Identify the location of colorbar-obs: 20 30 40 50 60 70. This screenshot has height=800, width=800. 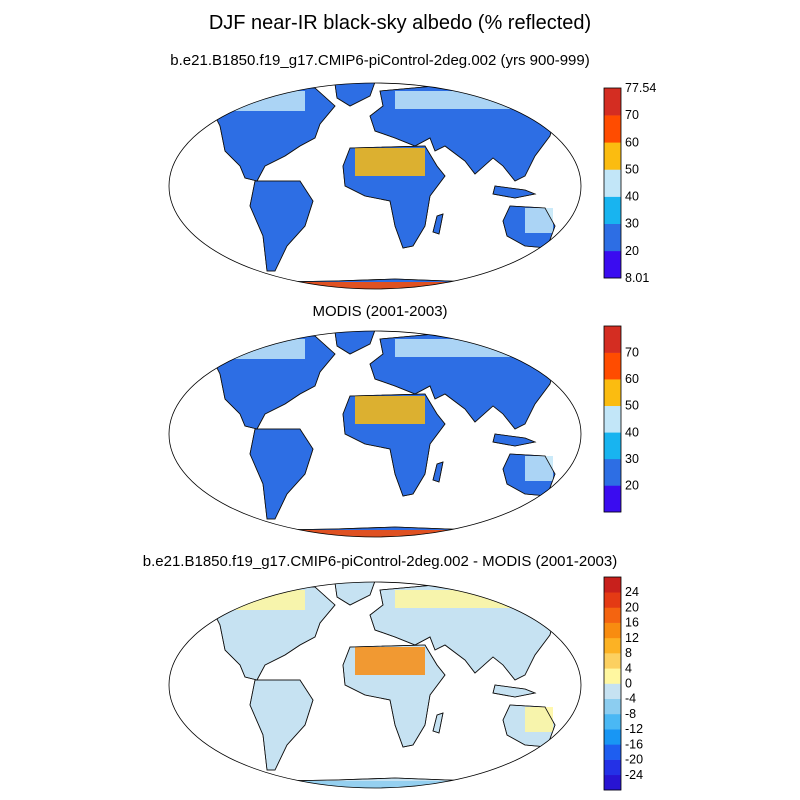
(621, 419).